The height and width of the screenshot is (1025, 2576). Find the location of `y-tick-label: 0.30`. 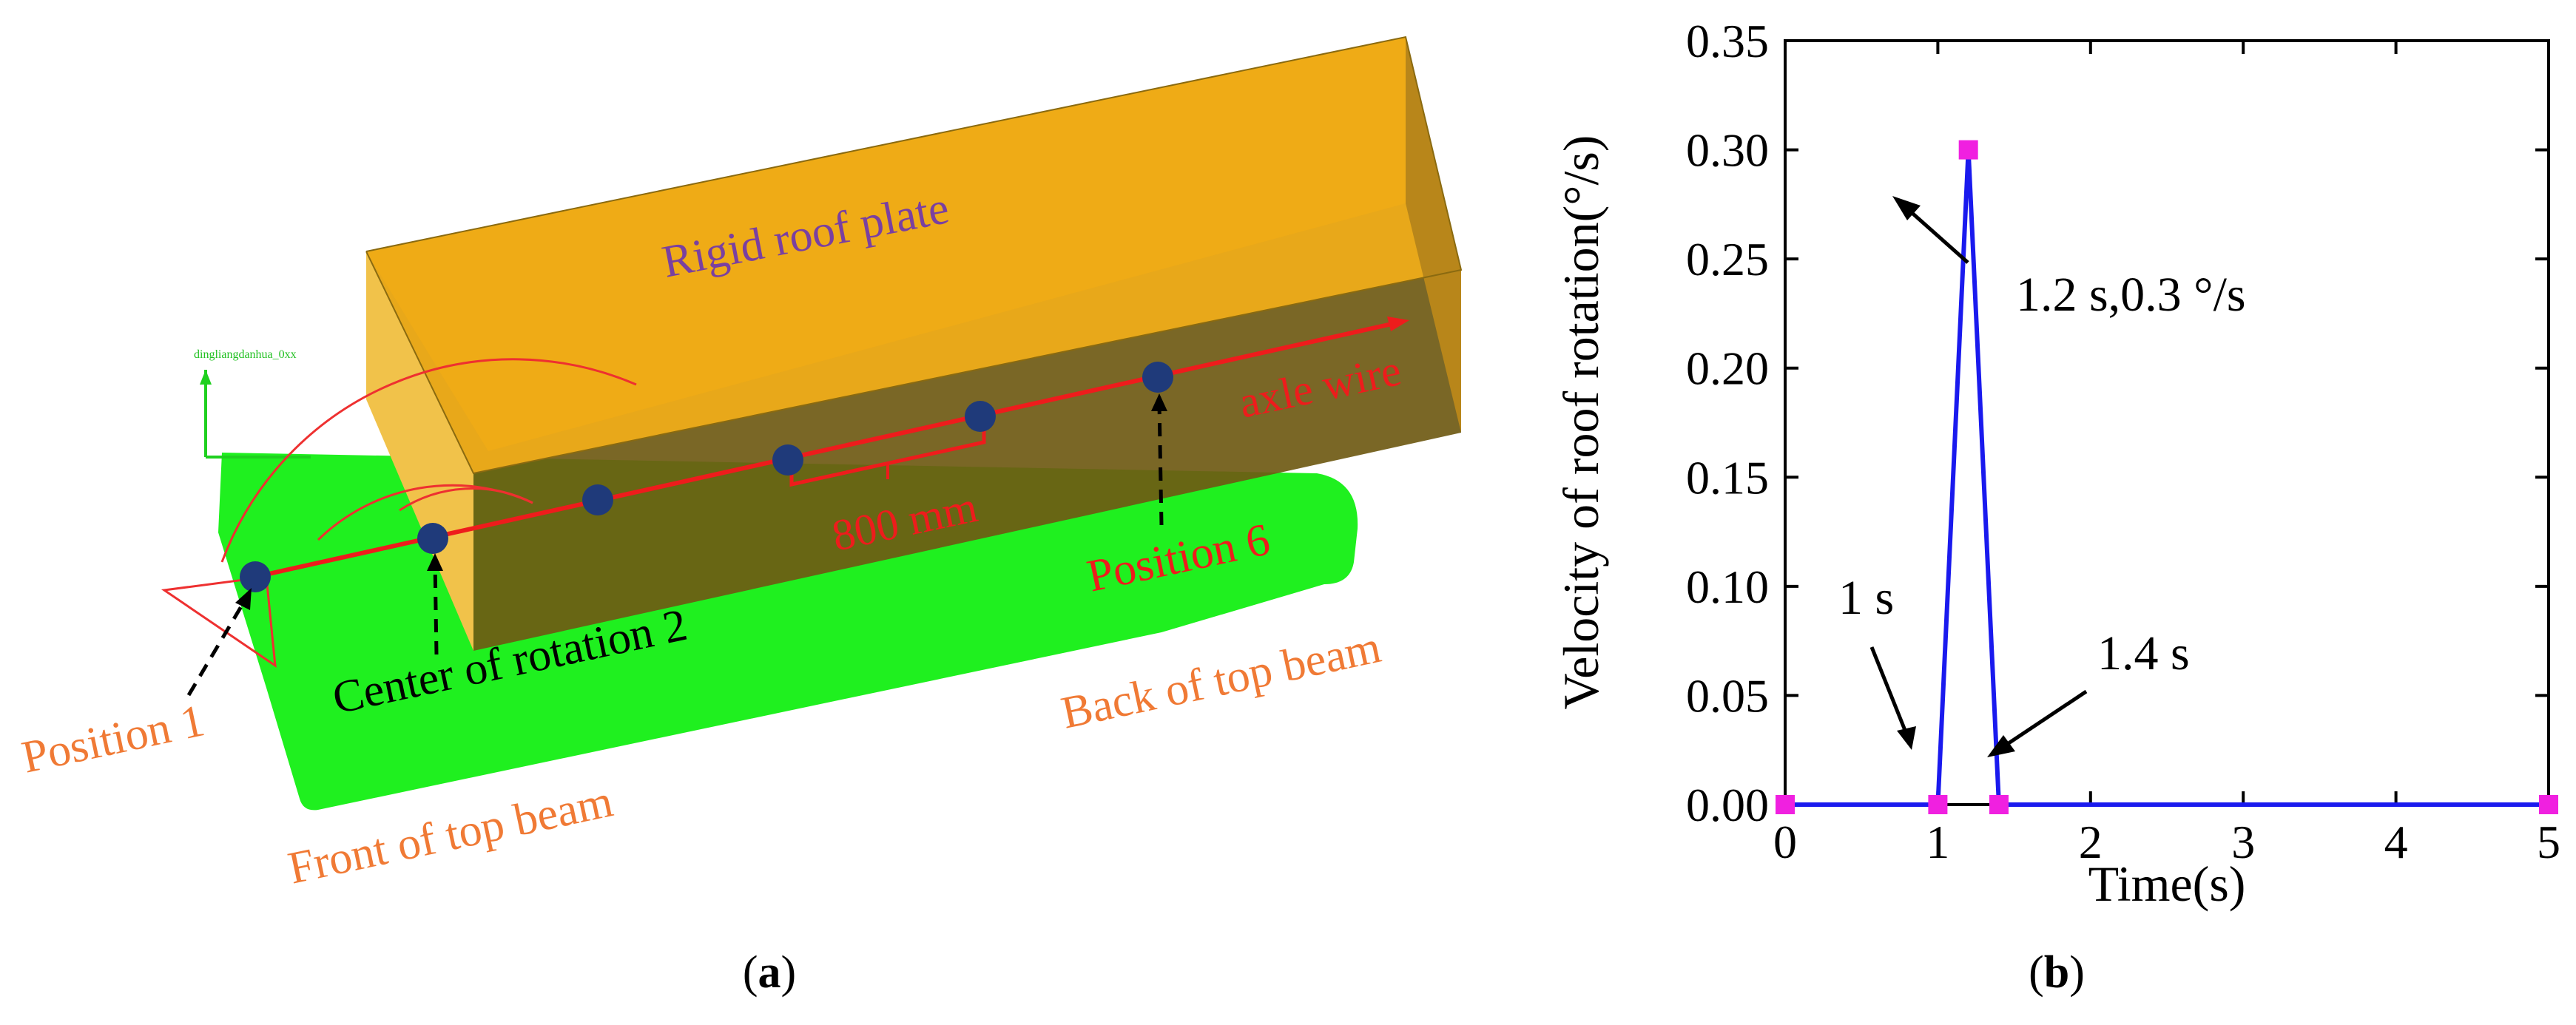

y-tick-label: 0.30 is located at coordinates (1727, 150).